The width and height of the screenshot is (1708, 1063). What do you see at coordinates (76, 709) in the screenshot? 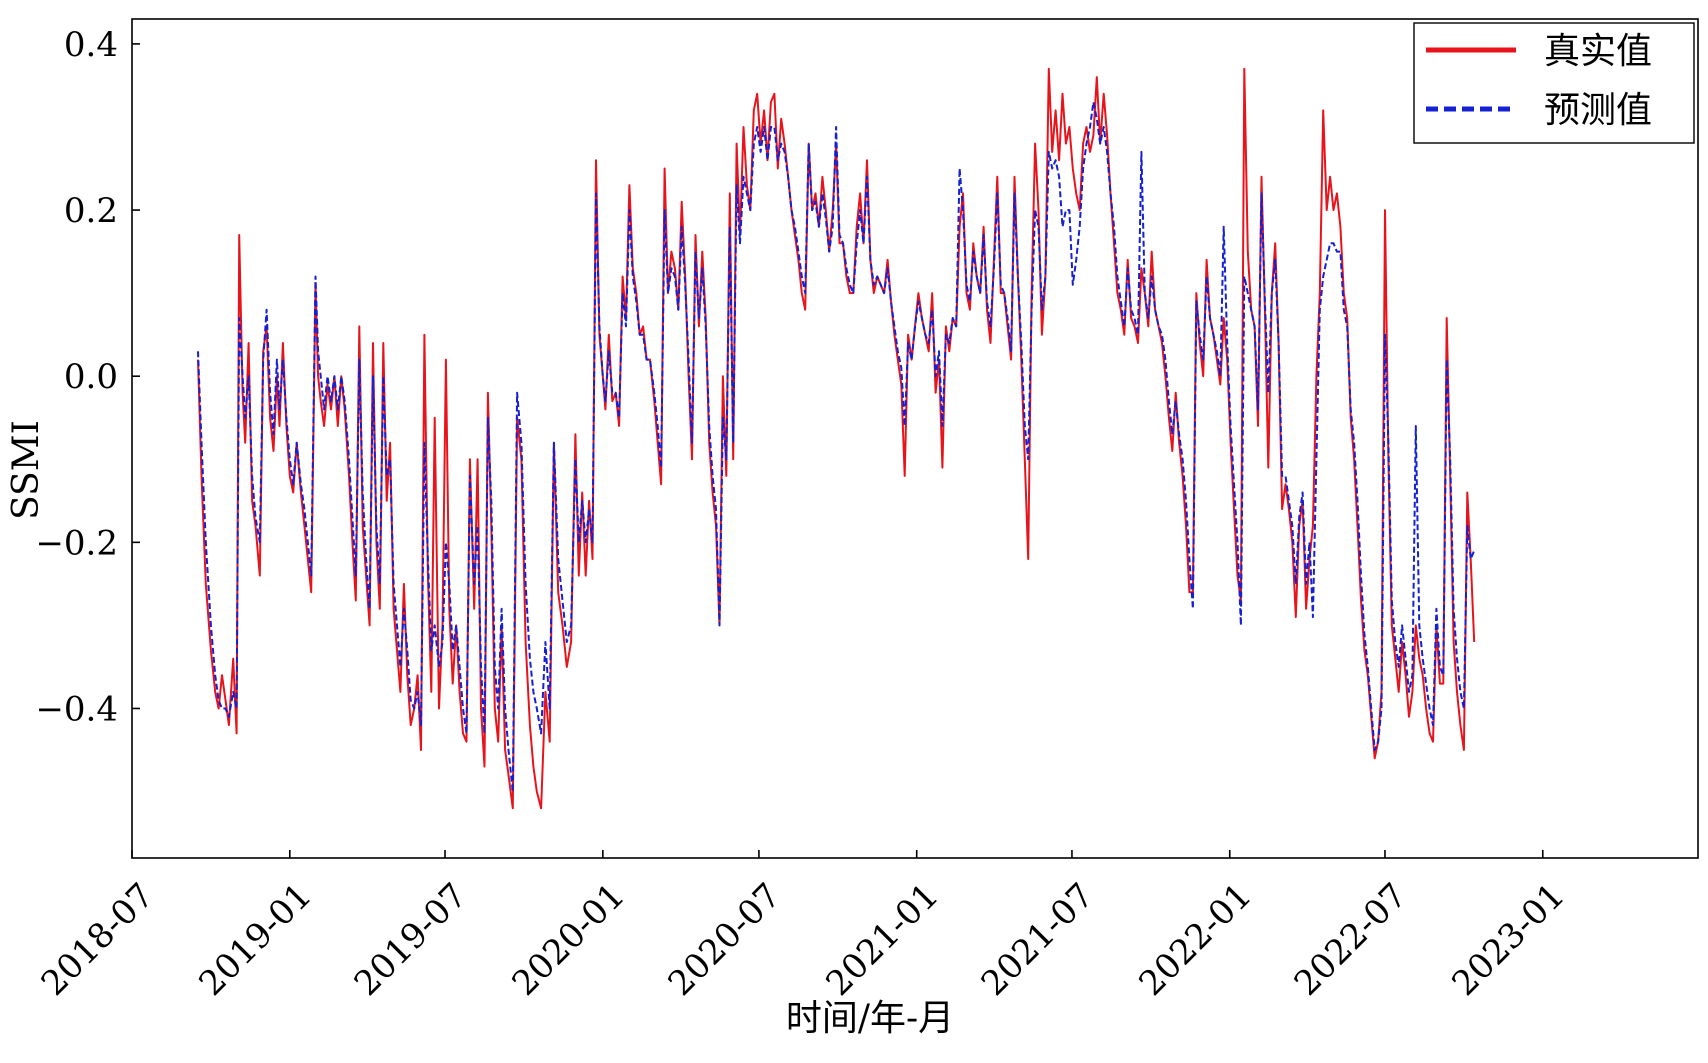
I see `y-tick-label: −0.4` at bounding box center [76, 709].